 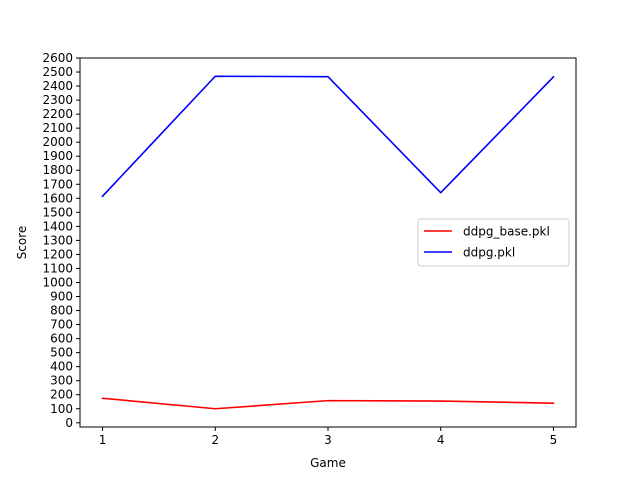 What do you see at coordinates (61, 367) in the screenshot?
I see `y-tick-label: 400` at bounding box center [61, 367].